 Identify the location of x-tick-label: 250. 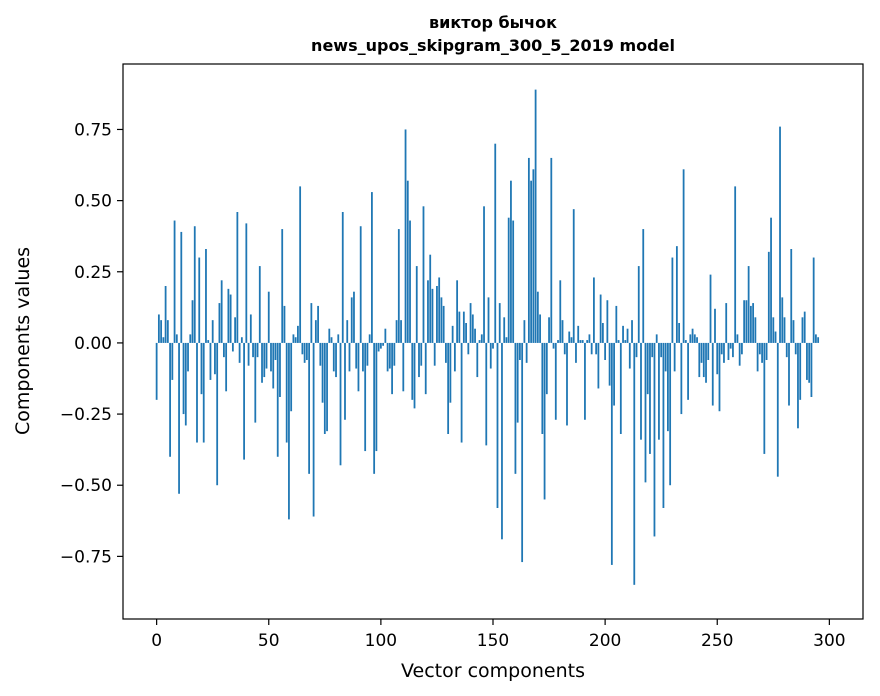
(717, 641).